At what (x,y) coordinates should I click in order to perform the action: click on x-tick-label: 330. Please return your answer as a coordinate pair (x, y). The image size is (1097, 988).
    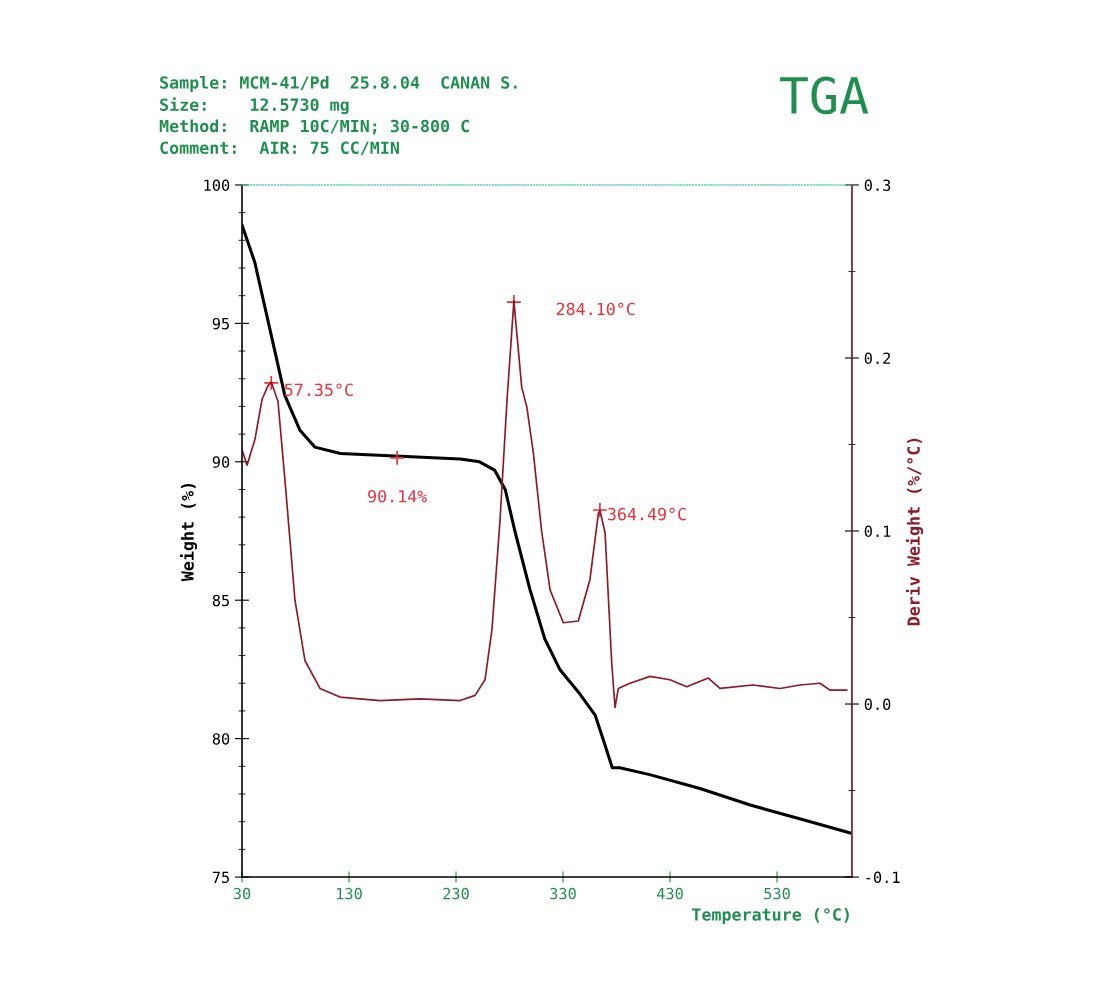
    Looking at the image, I should click on (563, 893).